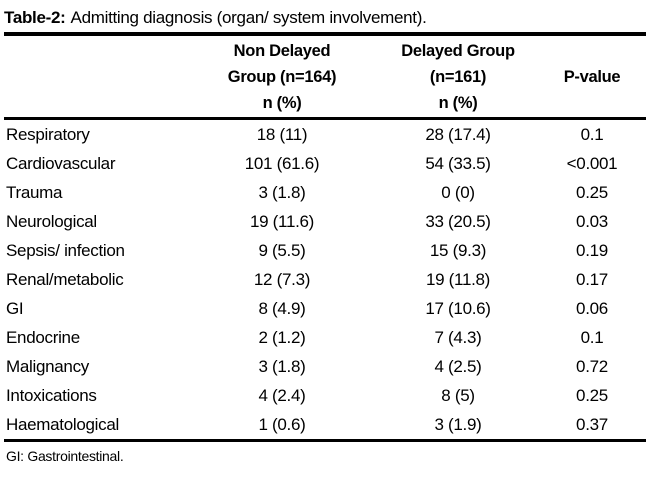 This screenshot has width=650, height=479. What do you see at coordinates (325, 250) in the screenshot?
I see `table-row: Sepsis/ infection 9 (5.5) 15 (9.3) 0.19` at bounding box center [325, 250].